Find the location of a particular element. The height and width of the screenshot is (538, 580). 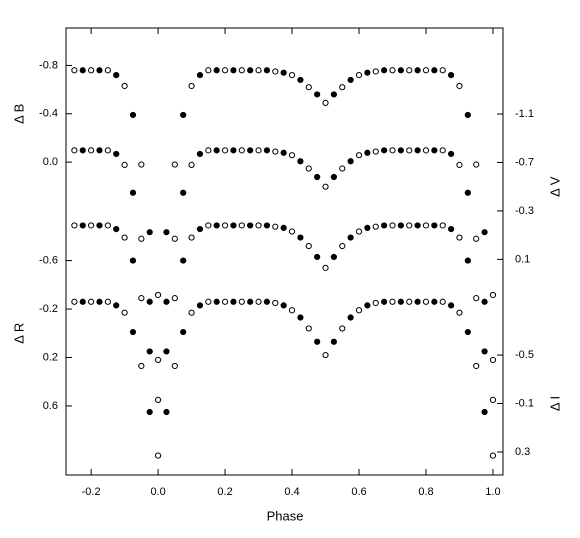

x-tick-label: 0.6 is located at coordinates (358, 492).